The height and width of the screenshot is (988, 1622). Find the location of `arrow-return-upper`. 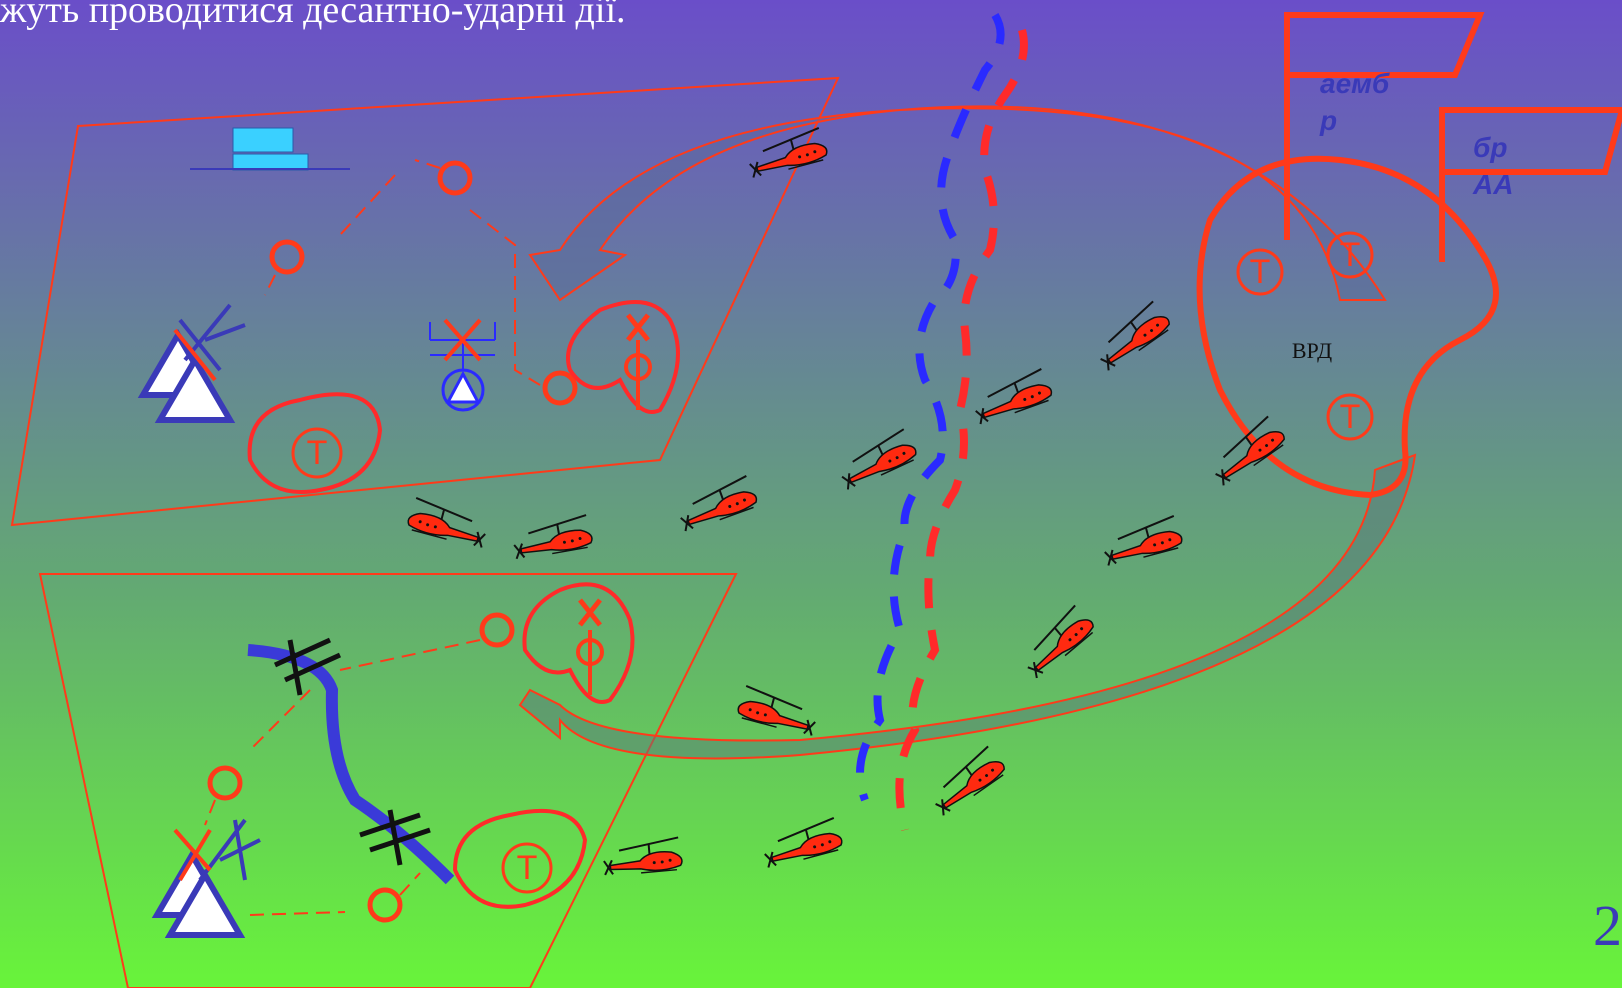

arrow-return-upper is located at coordinates (957, 203).